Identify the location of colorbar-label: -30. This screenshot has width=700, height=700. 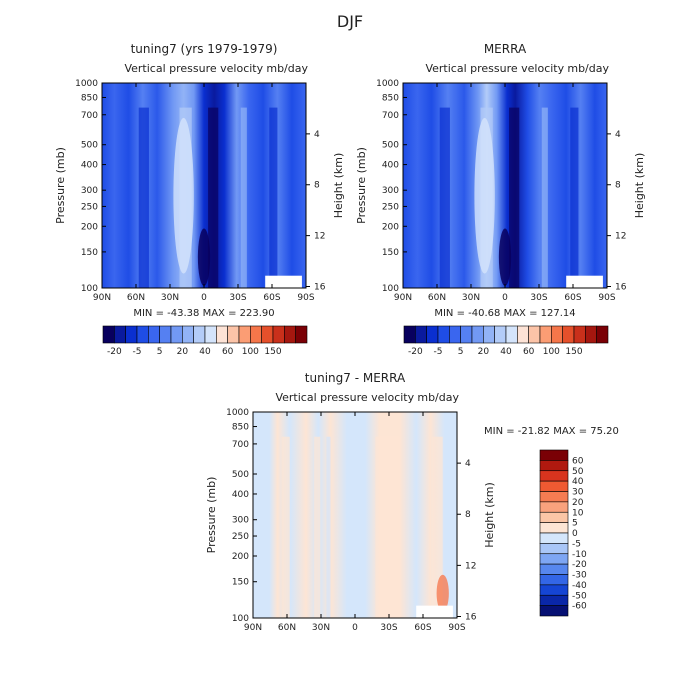
(579, 576).